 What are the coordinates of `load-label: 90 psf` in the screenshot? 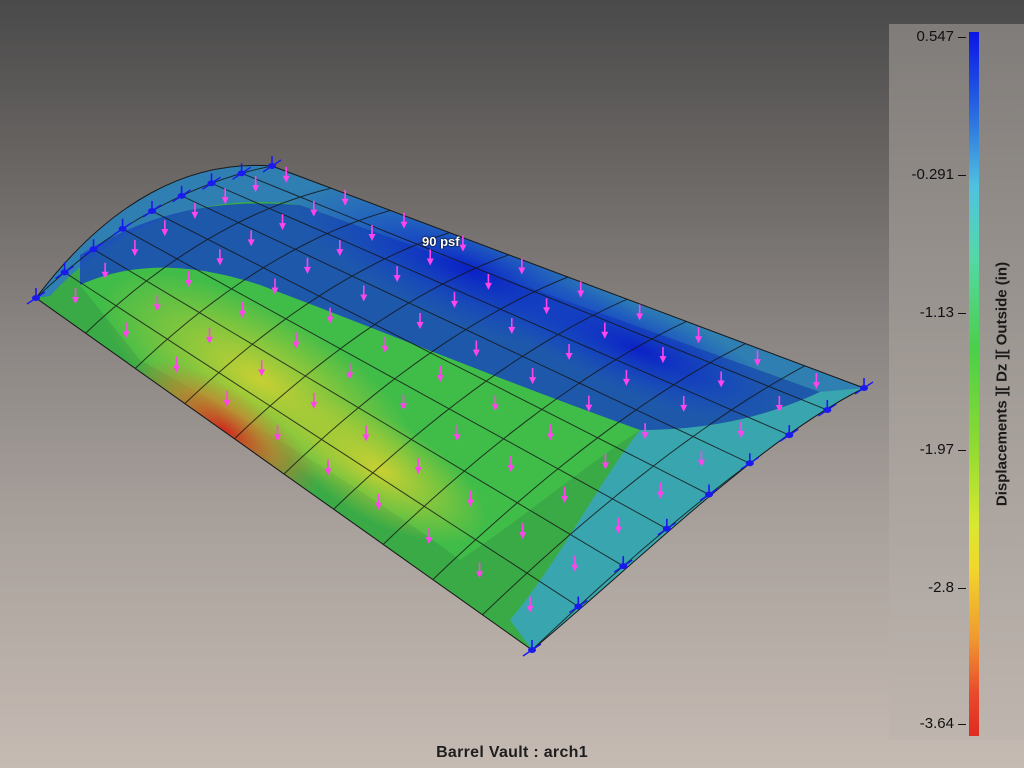 It's located at (441, 241).